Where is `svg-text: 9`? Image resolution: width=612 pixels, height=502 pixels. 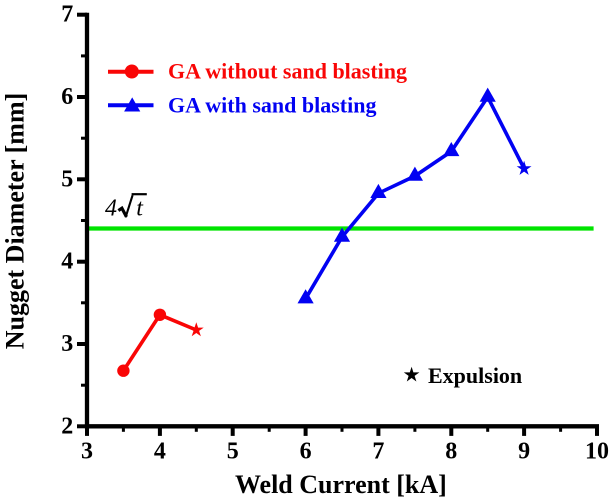
svg-text: 9 is located at coordinates (524, 451).